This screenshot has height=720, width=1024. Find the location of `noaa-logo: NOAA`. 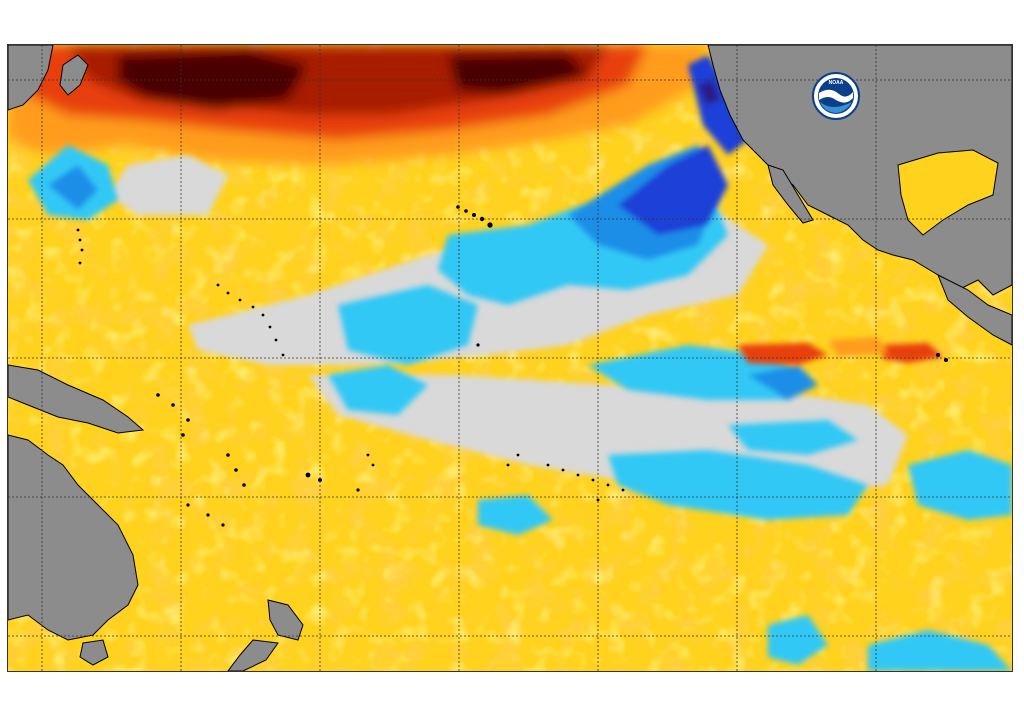

noaa-logo: NOAA is located at coordinates (836, 96).